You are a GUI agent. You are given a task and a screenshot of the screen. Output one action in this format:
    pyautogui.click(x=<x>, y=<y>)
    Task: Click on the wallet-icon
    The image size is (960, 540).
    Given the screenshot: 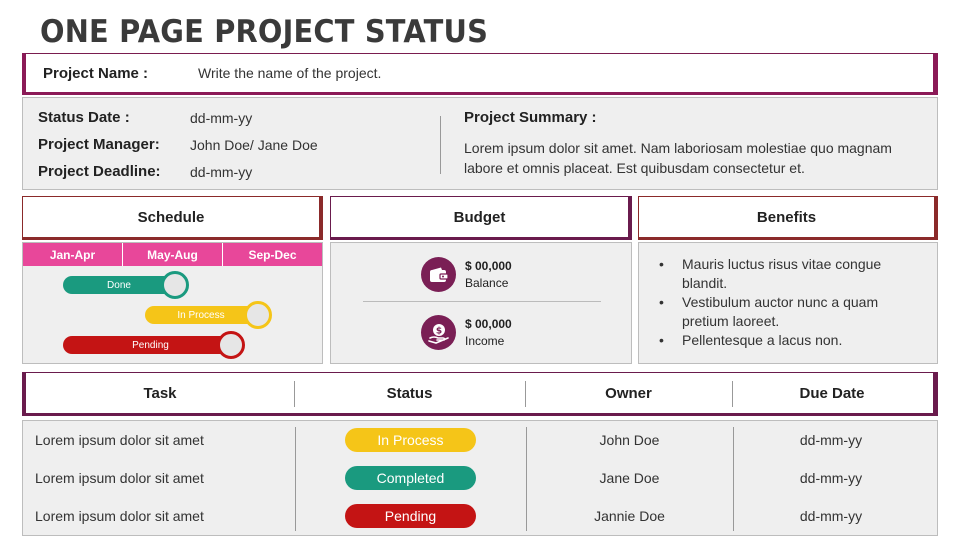 What is the action you would take?
    pyautogui.click(x=438, y=274)
    